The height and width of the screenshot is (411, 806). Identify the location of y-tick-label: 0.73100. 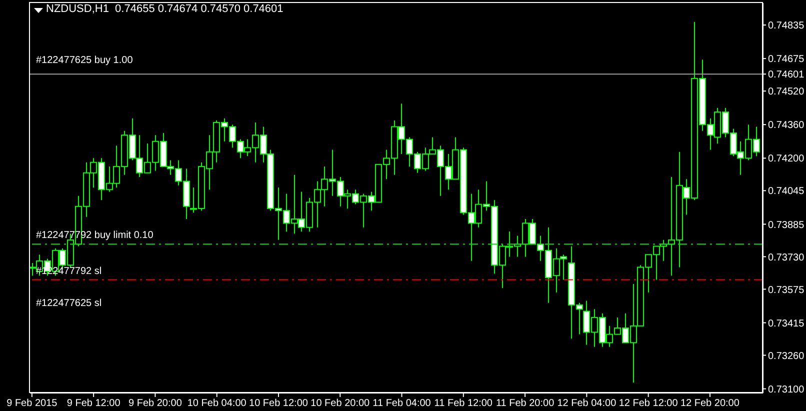
(786, 390).